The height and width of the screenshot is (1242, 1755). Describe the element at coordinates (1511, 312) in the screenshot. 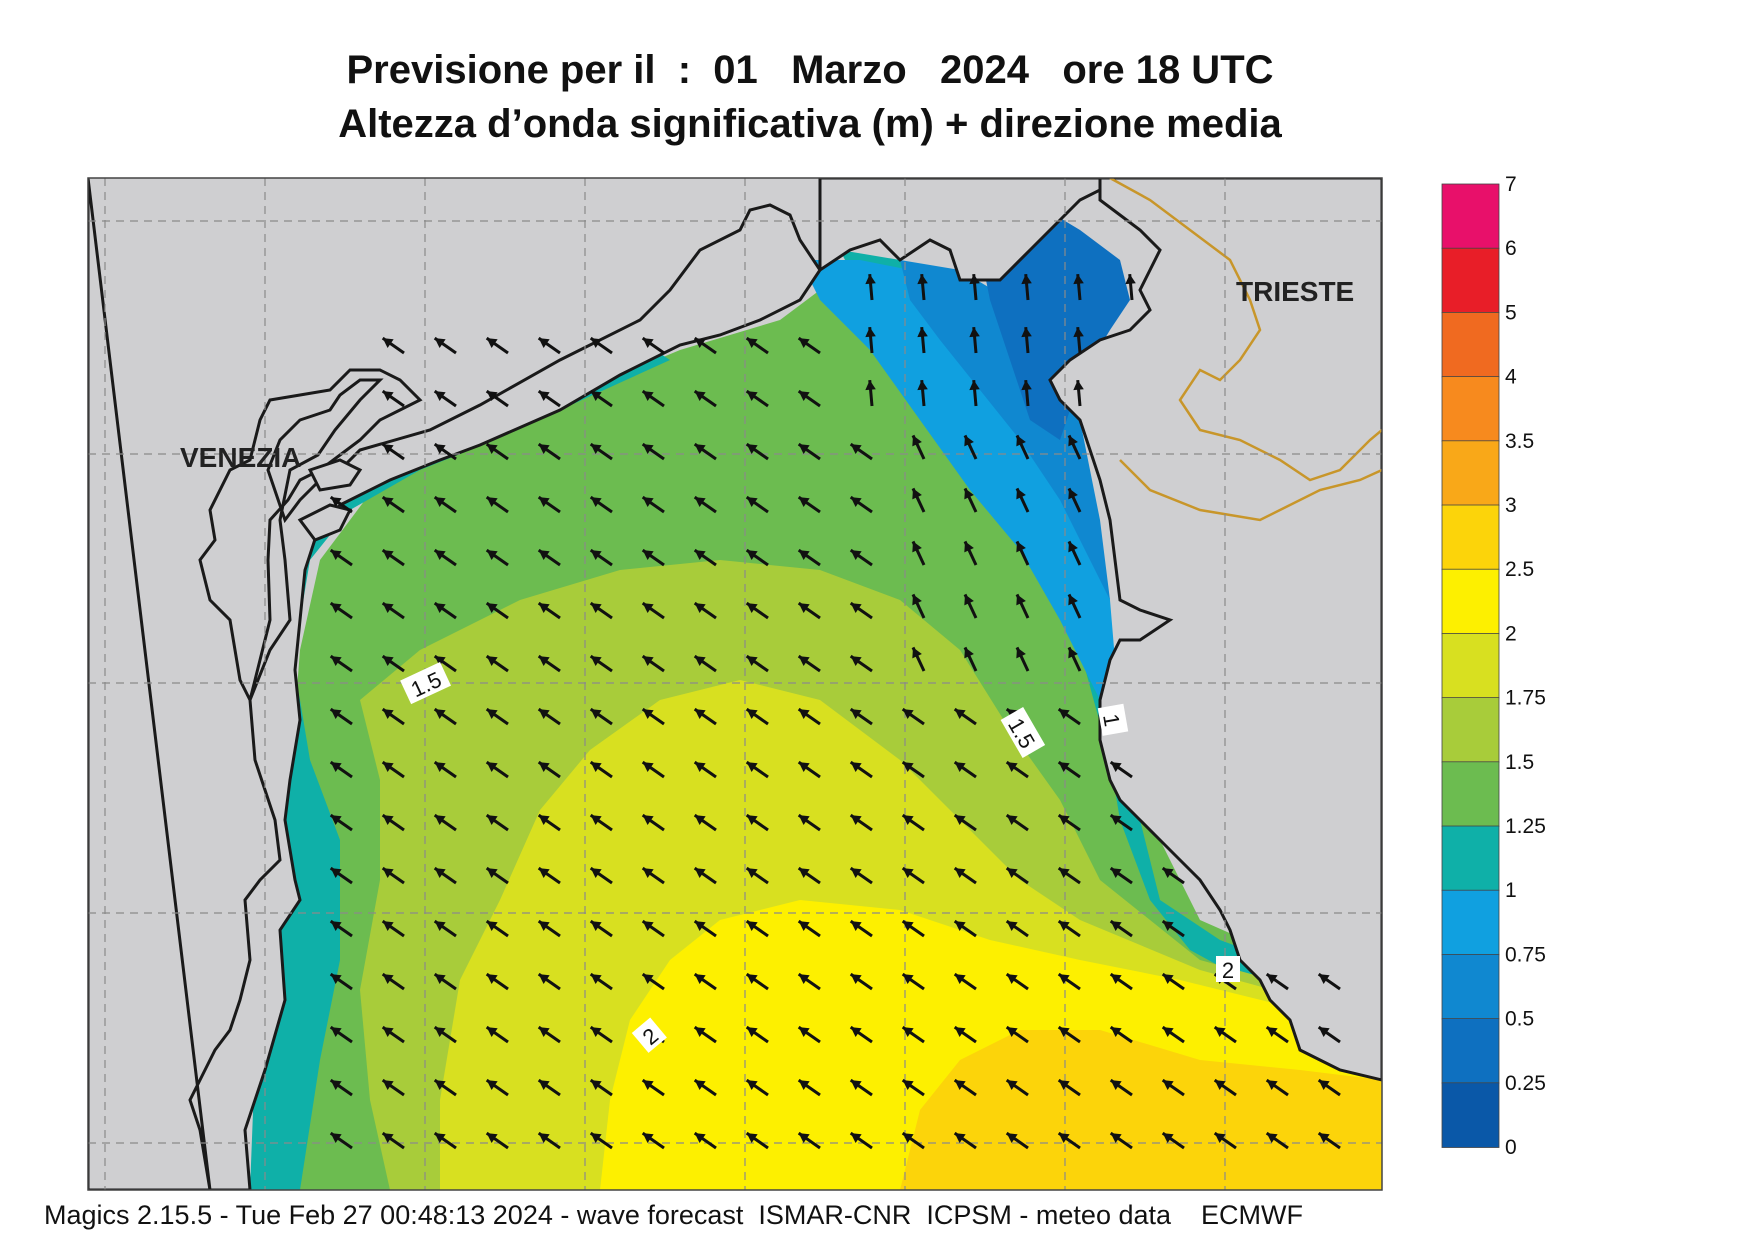

I see `colorbar-label: 5` at that location.